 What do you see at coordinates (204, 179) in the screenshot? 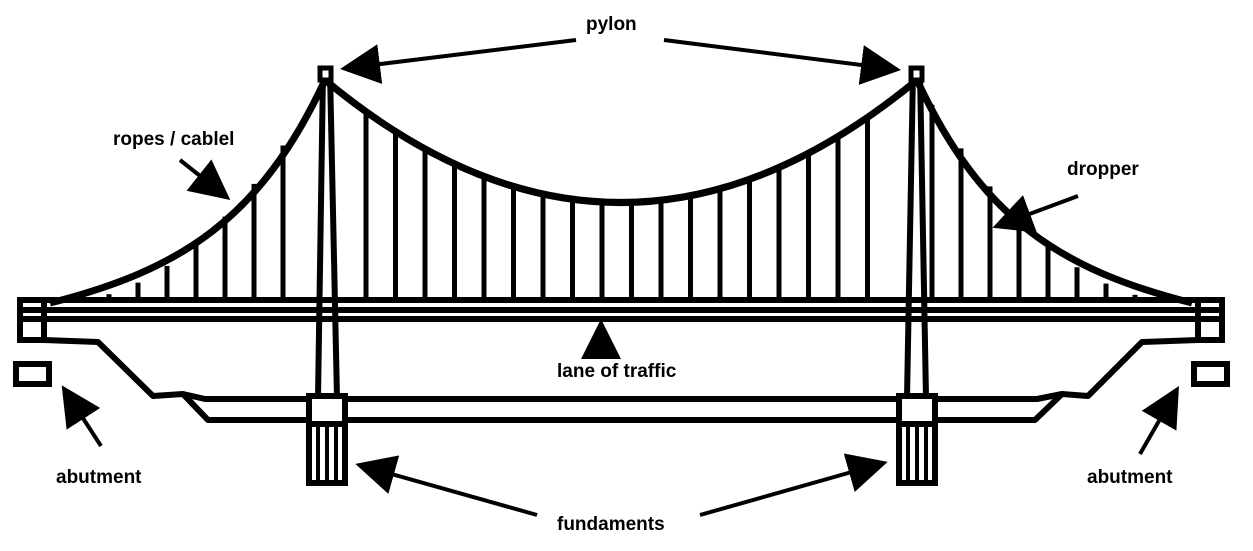
I see `arrow-ropes` at bounding box center [204, 179].